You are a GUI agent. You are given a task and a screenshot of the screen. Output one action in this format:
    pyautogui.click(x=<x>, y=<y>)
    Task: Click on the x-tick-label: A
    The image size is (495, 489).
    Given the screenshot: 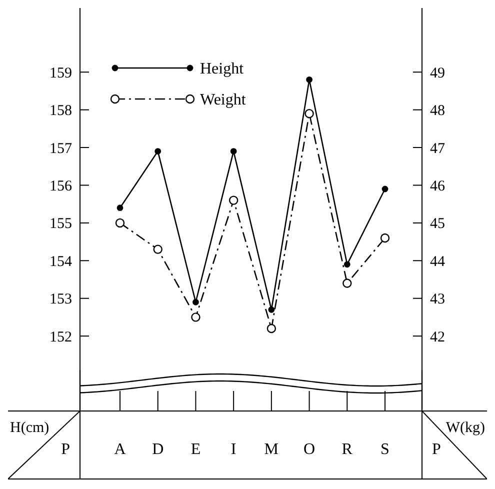 What is the action you would take?
    pyautogui.click(x=120, y=449)
    